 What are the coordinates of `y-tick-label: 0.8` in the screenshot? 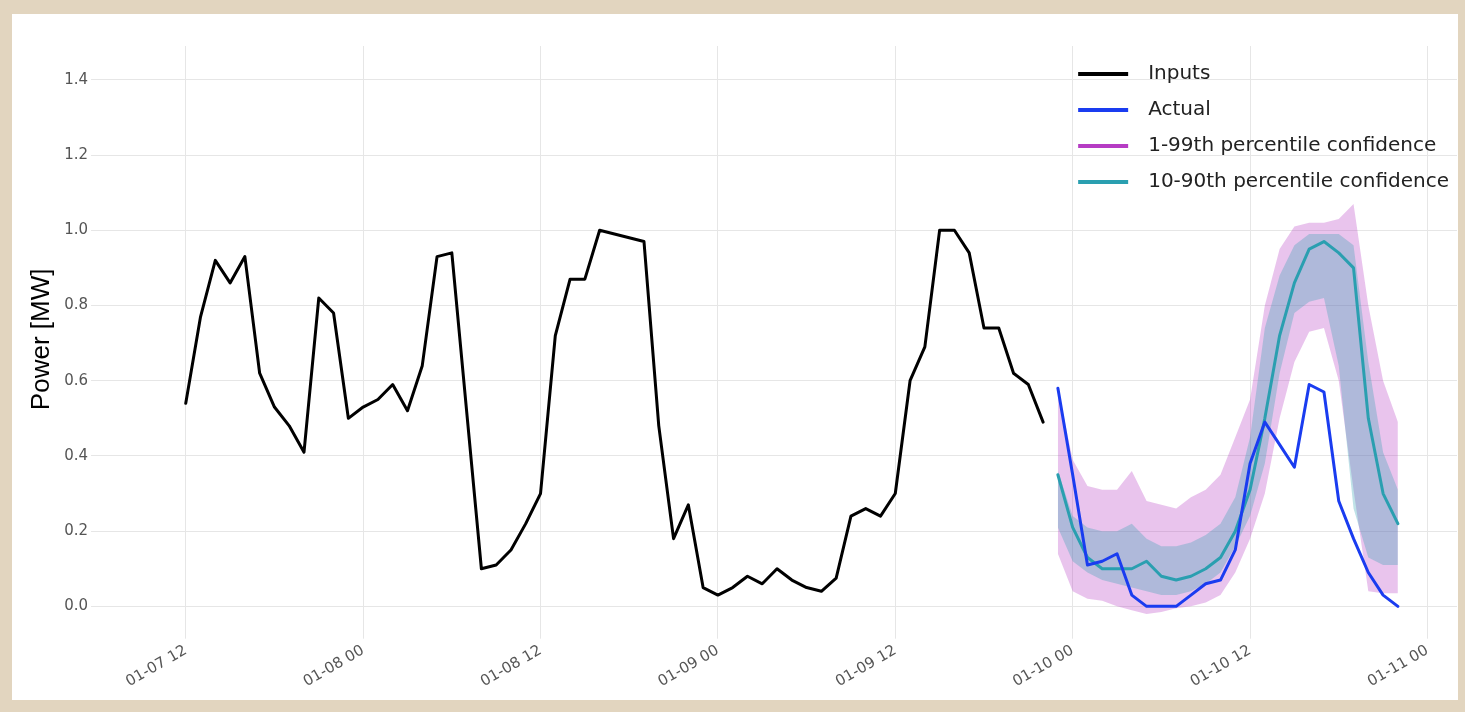 It's located at (76, 304).